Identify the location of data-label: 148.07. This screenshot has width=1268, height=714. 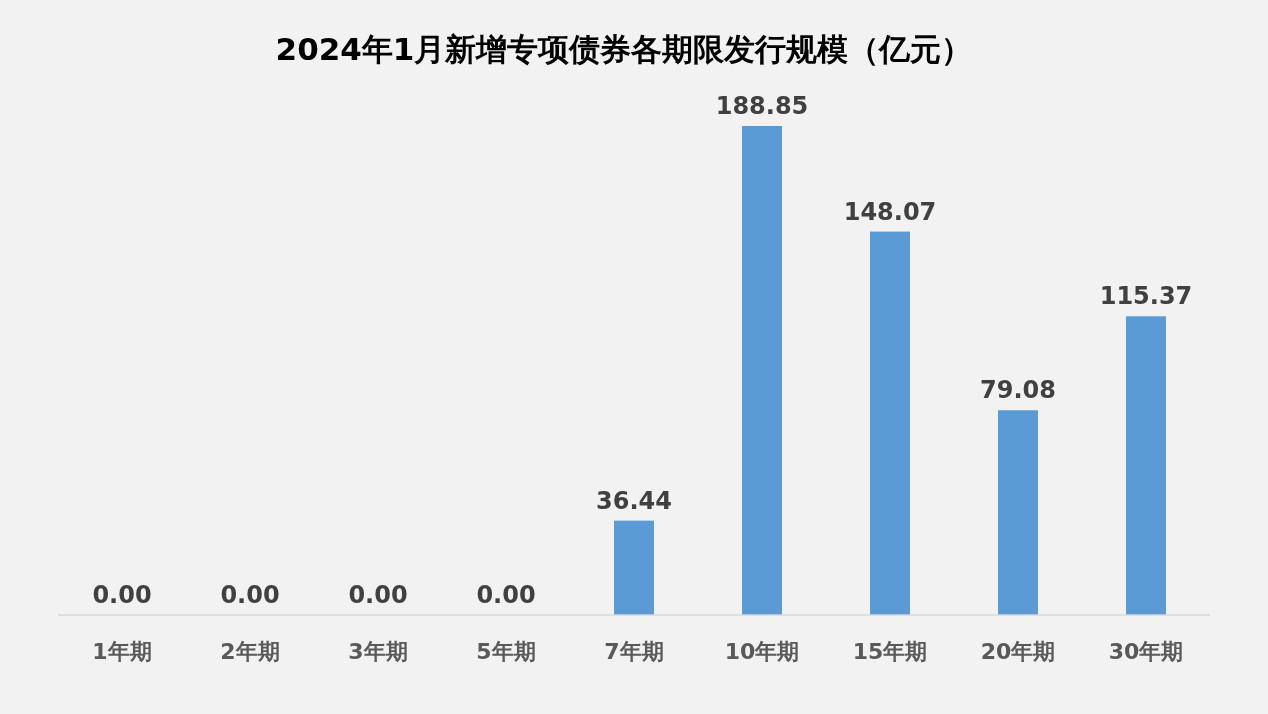
(890, 211).